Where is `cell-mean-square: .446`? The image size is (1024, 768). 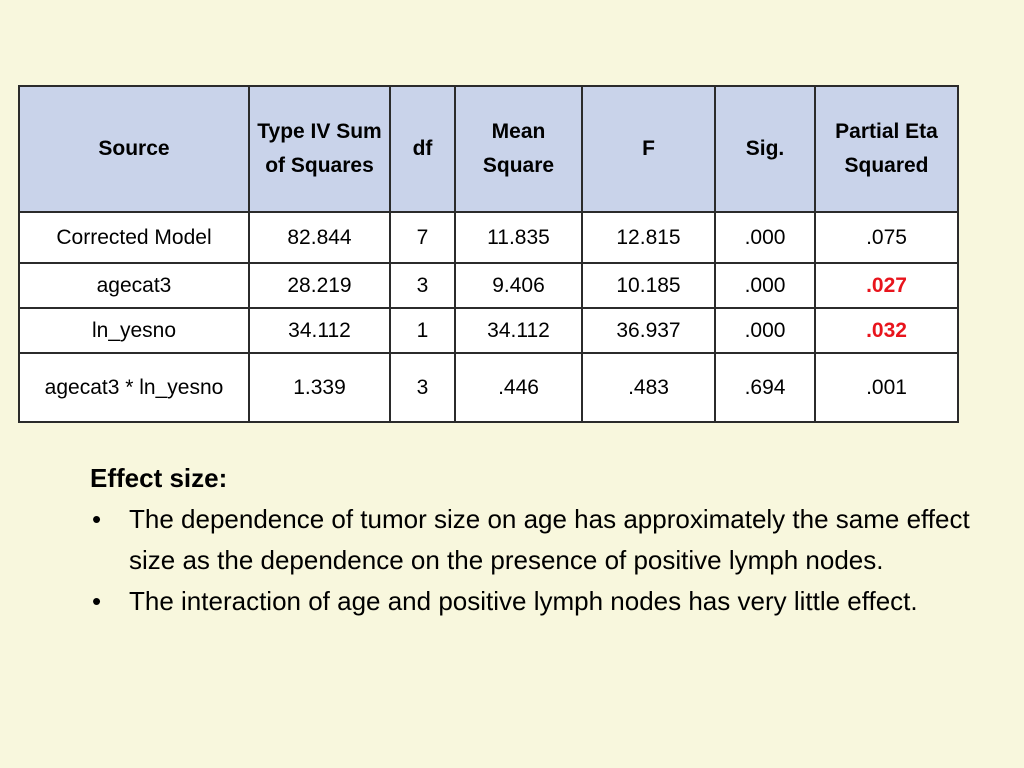 cell-mean-square: .446 is located at coordinates (518, 387).